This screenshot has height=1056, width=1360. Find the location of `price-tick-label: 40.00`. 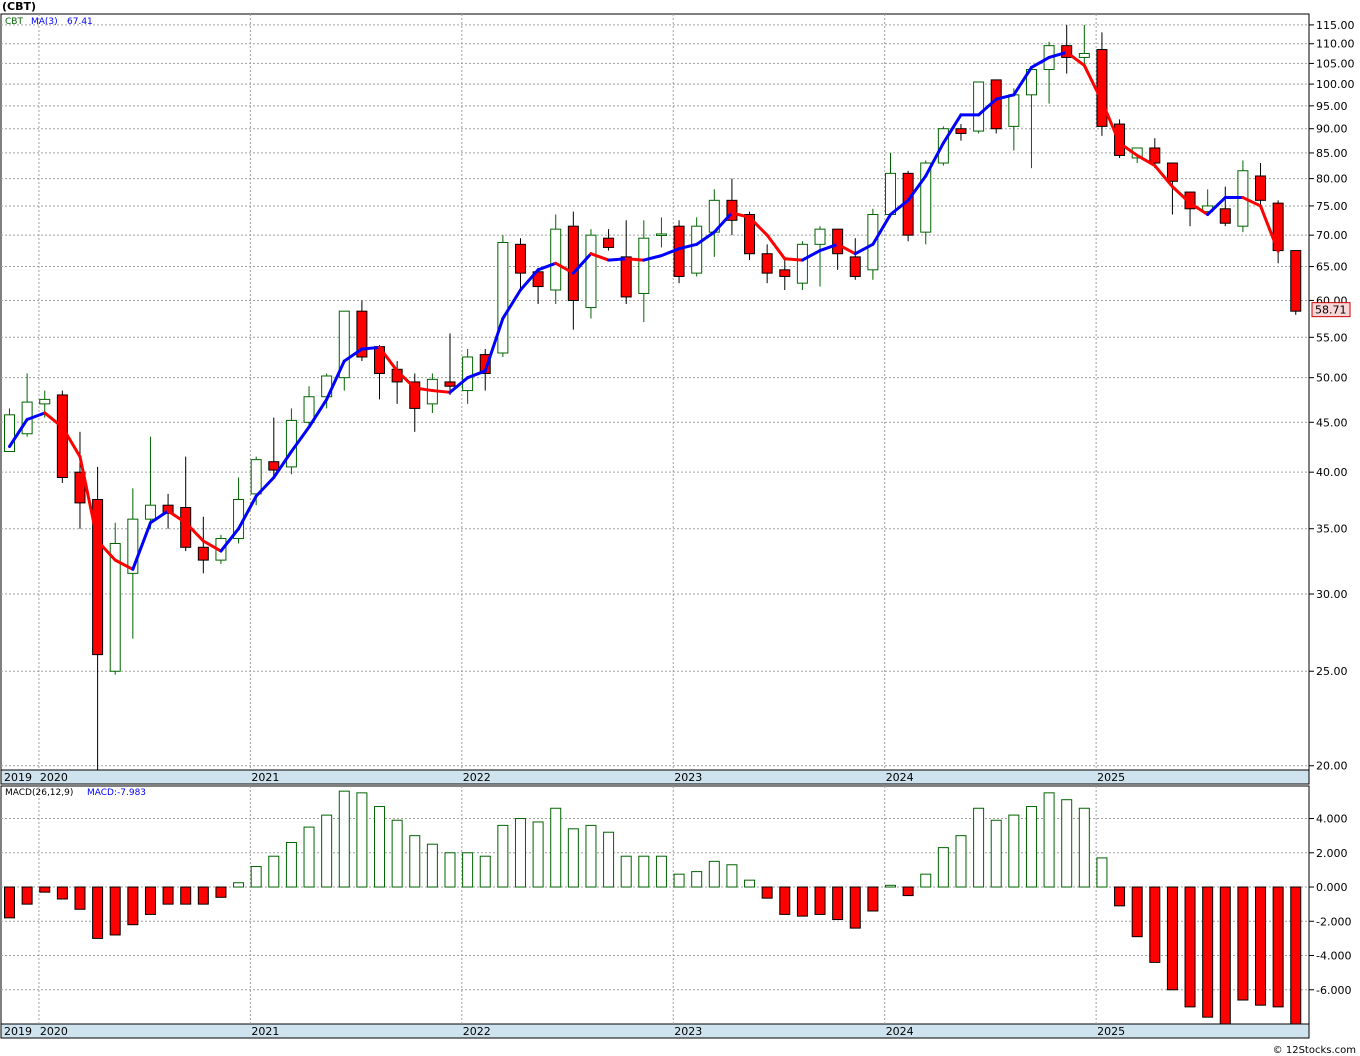

price-tick-label: 40.00 is located at coordinates (1332, 472).